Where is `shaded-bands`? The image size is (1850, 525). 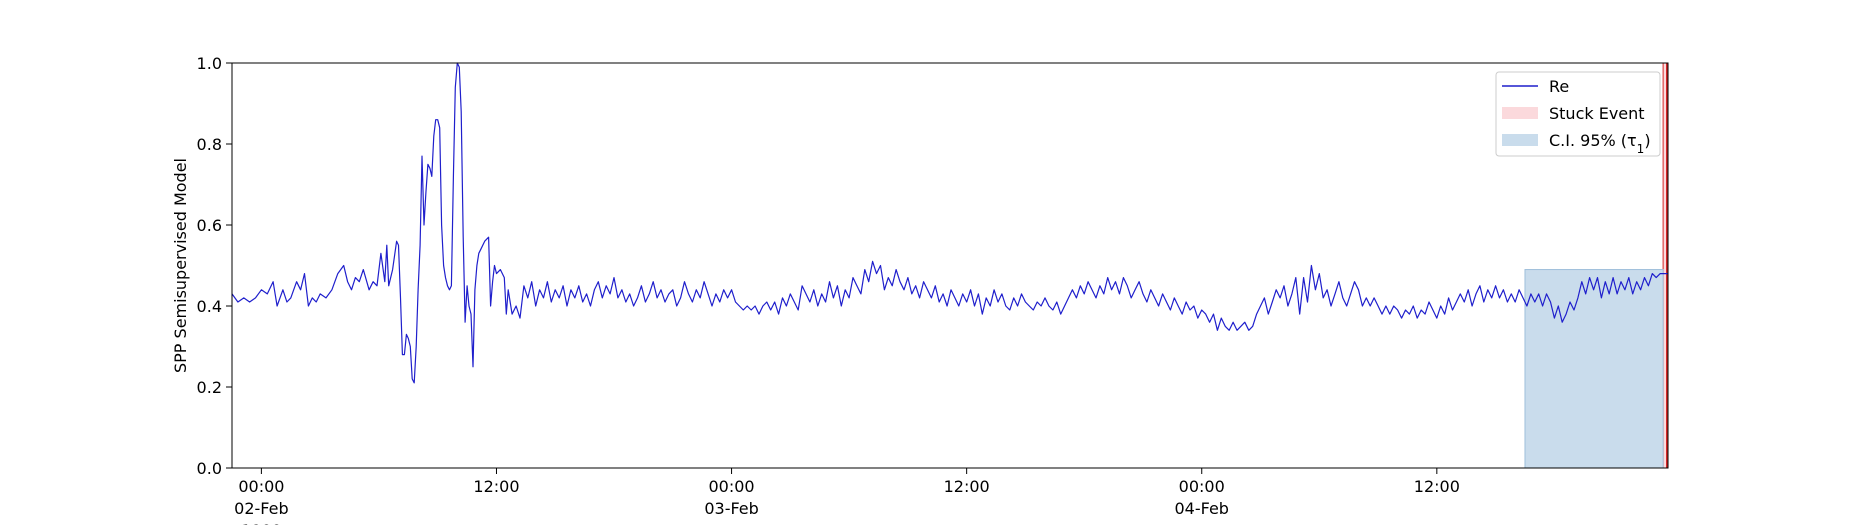 shaded-bands is located at coordinates (1596, 265).